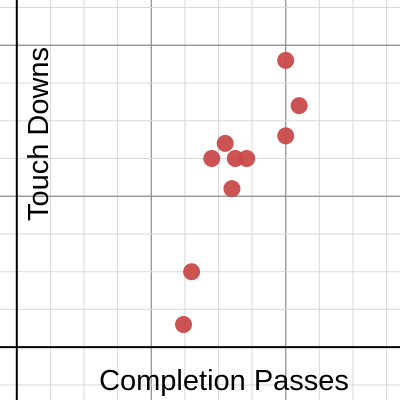 Image resolution: width=400 pixels, height=400 pixels. What do you see at coordinates (224, 381) in the screenshot?
I see `x-axis-label: Completion Passes` at bounding box center [224, 381].